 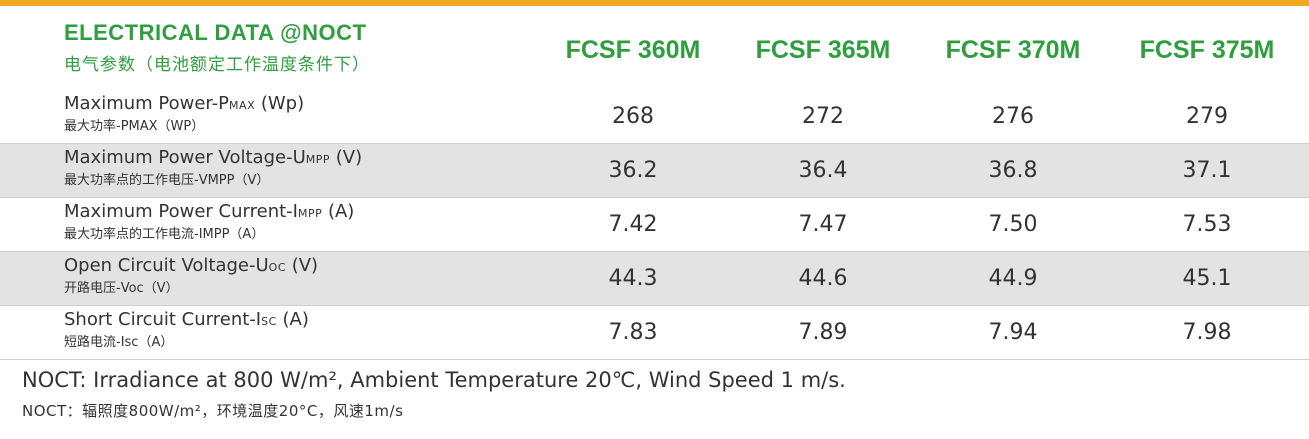 What do you see at coordinates (1013, 278) in the screenshot?
I see `value-cell: 44.9` at bounding box center [1013, 278].